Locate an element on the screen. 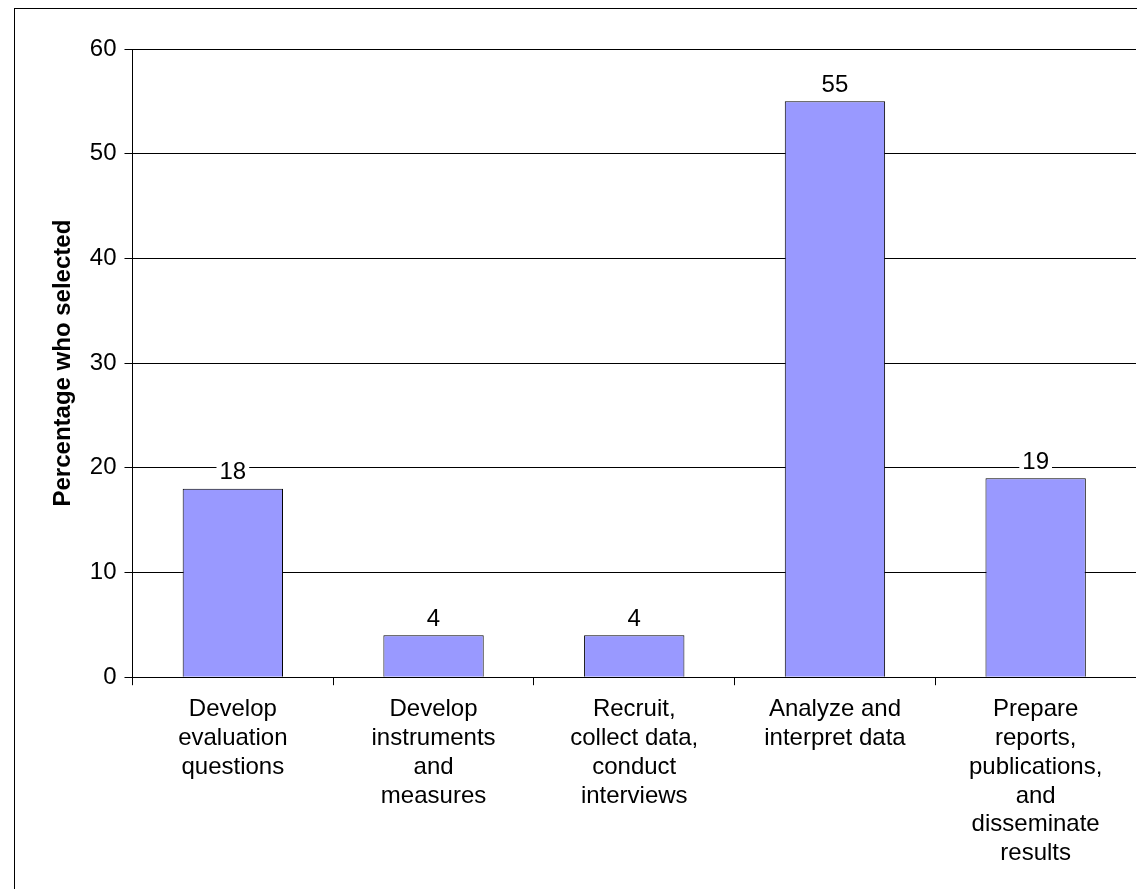 This screenshot has height=889, width=1137. y-tick-label: 30 is located at coordinates (103, 361).